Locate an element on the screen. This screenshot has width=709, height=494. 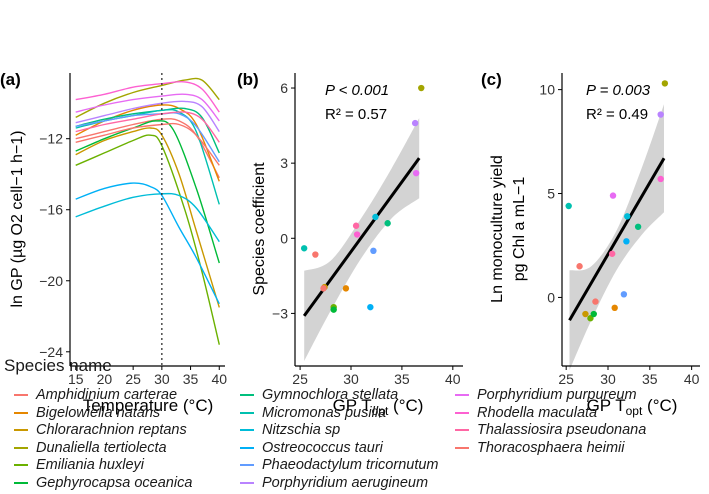
panel-c-point-phaeodactylum-tricornutum is located at coordinates (624, 294).